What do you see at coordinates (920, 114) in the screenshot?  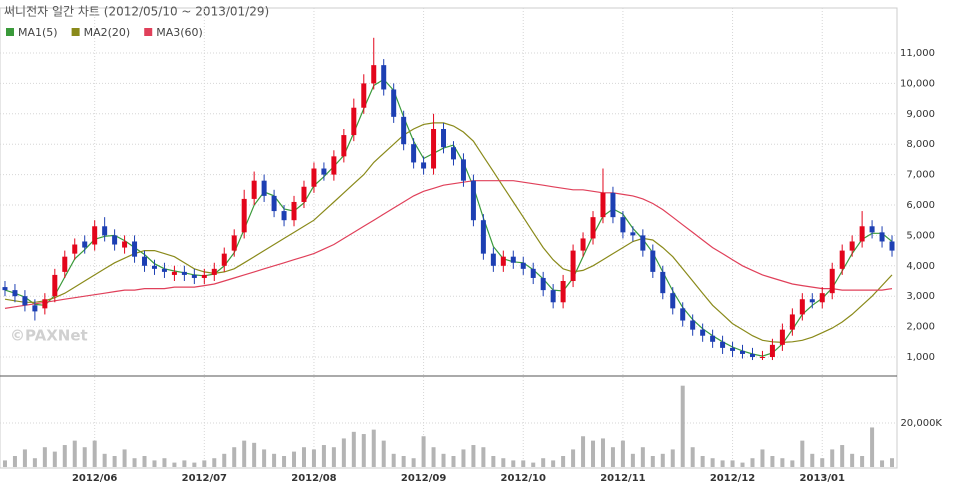 I see `y-tick-label: 9,000` at bounding box center [920, 114].